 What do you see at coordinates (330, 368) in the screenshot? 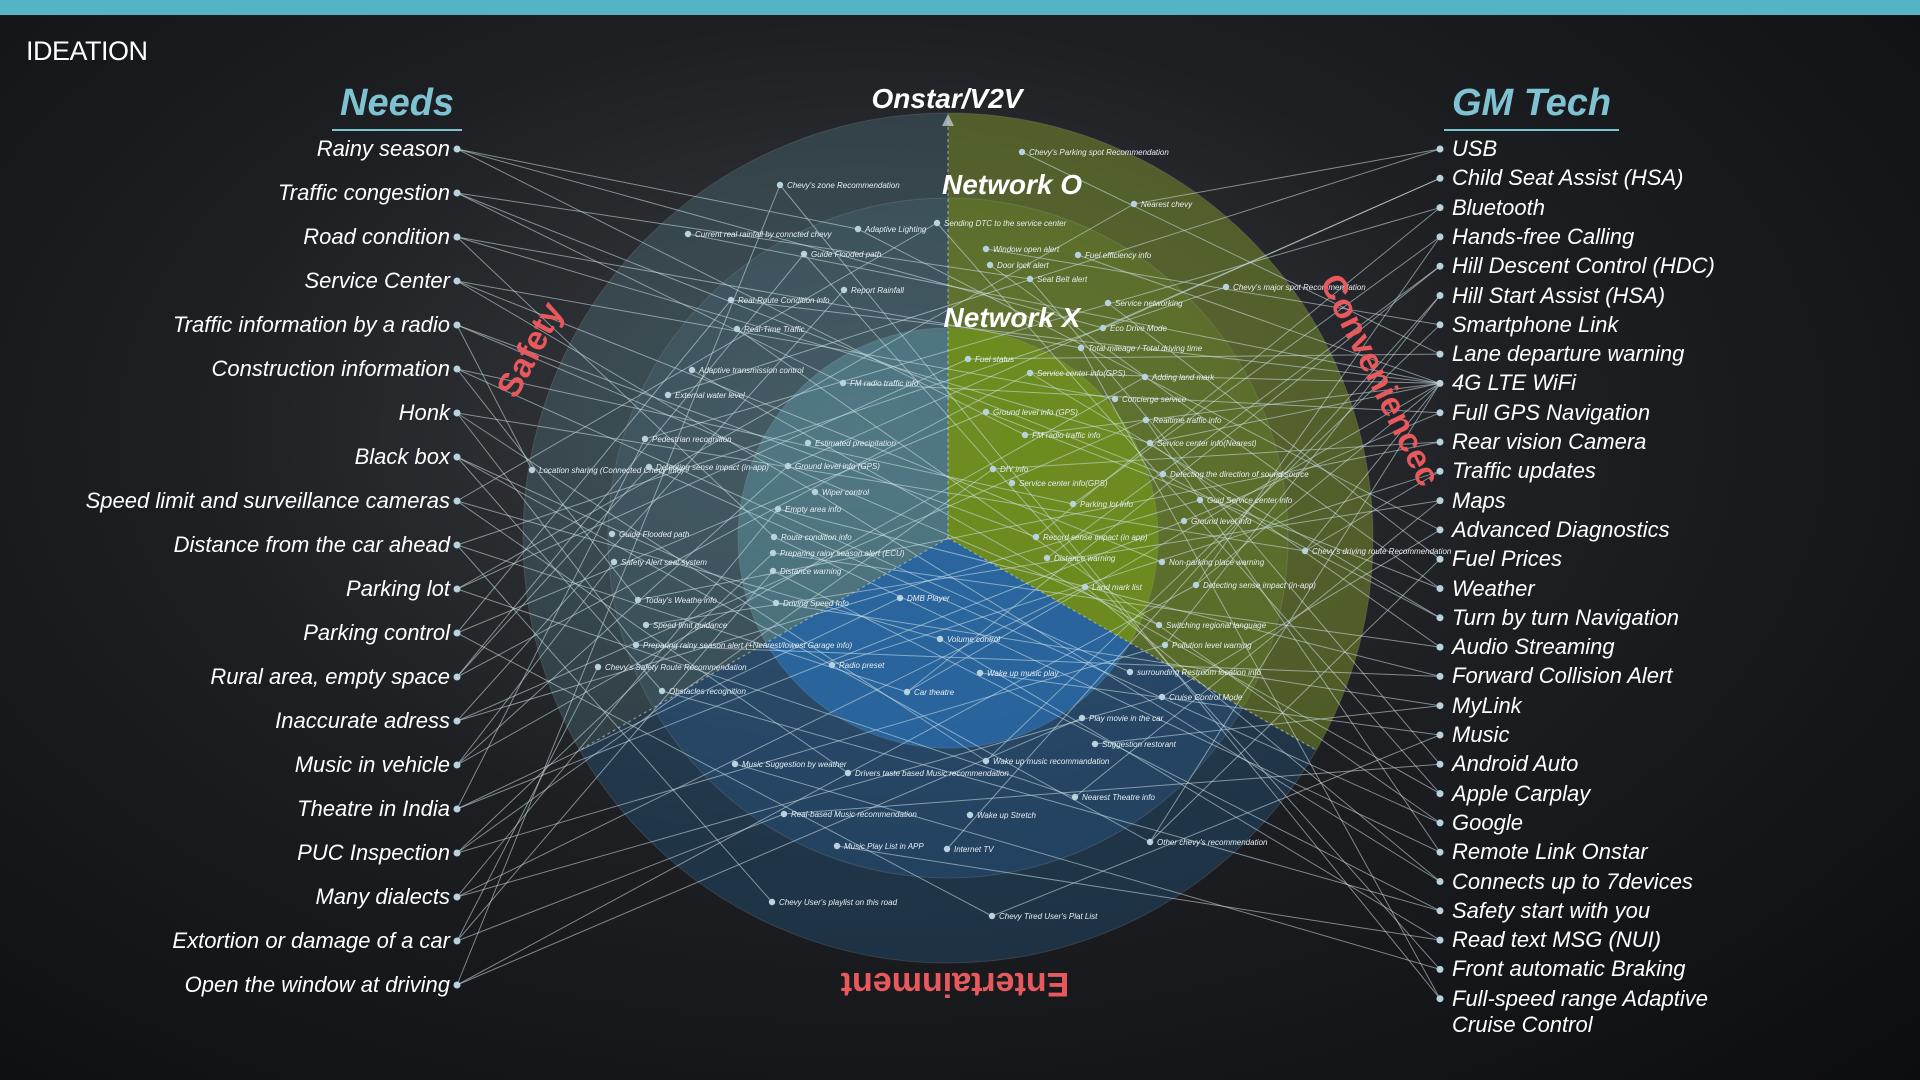
I see `need-item: Construction information` at bounding box center [330, 368].